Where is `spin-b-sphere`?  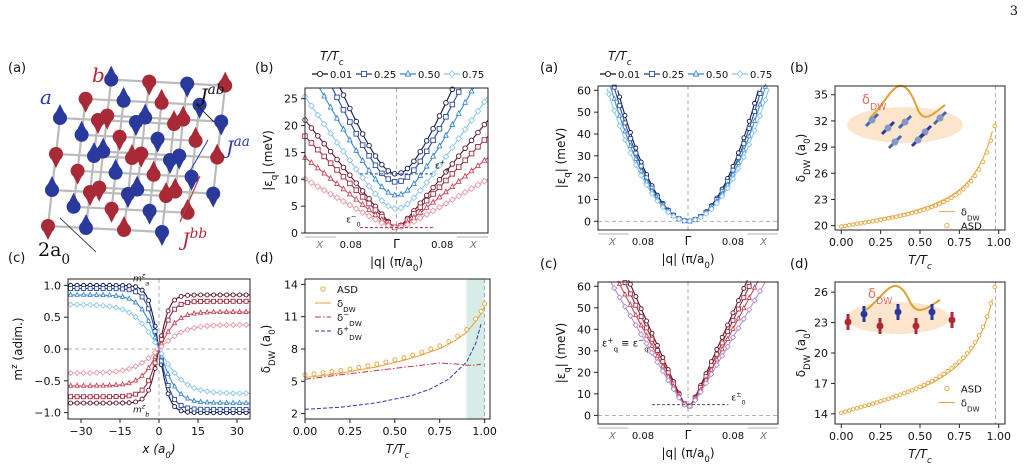
spin-b-sphere is located at coordinates (111, 208).